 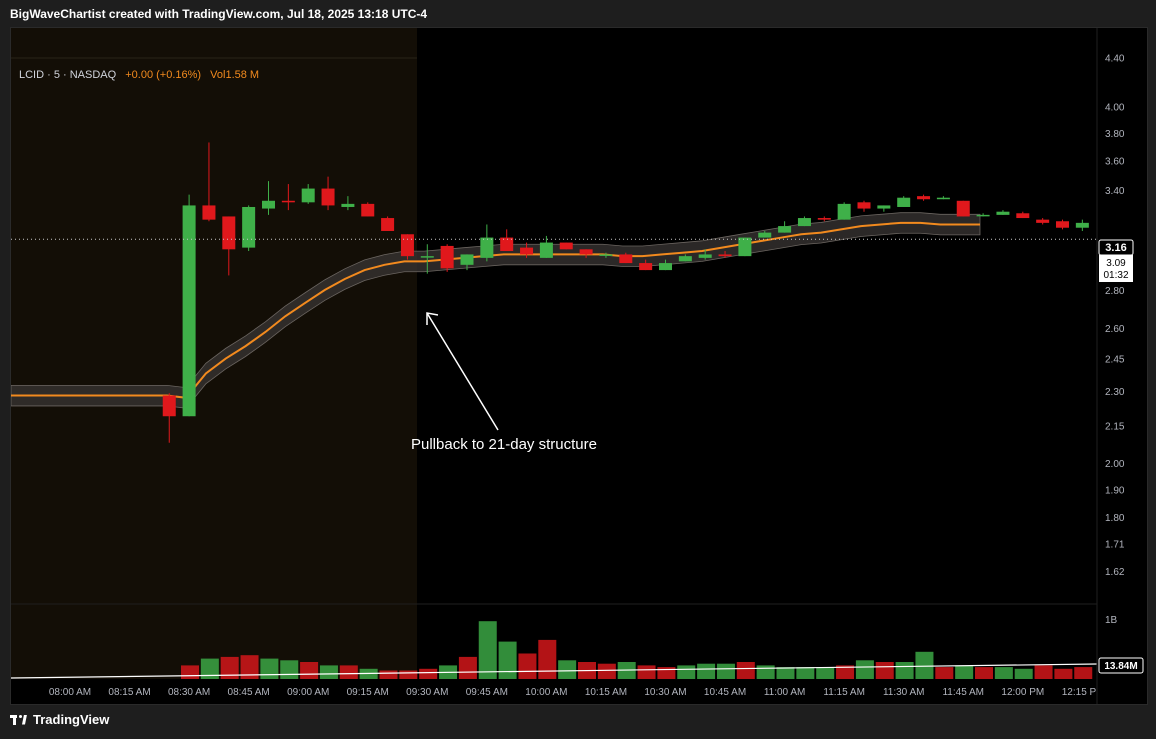 I want to click on price-tick-label: 3.60, so click(x=1115, y=162).